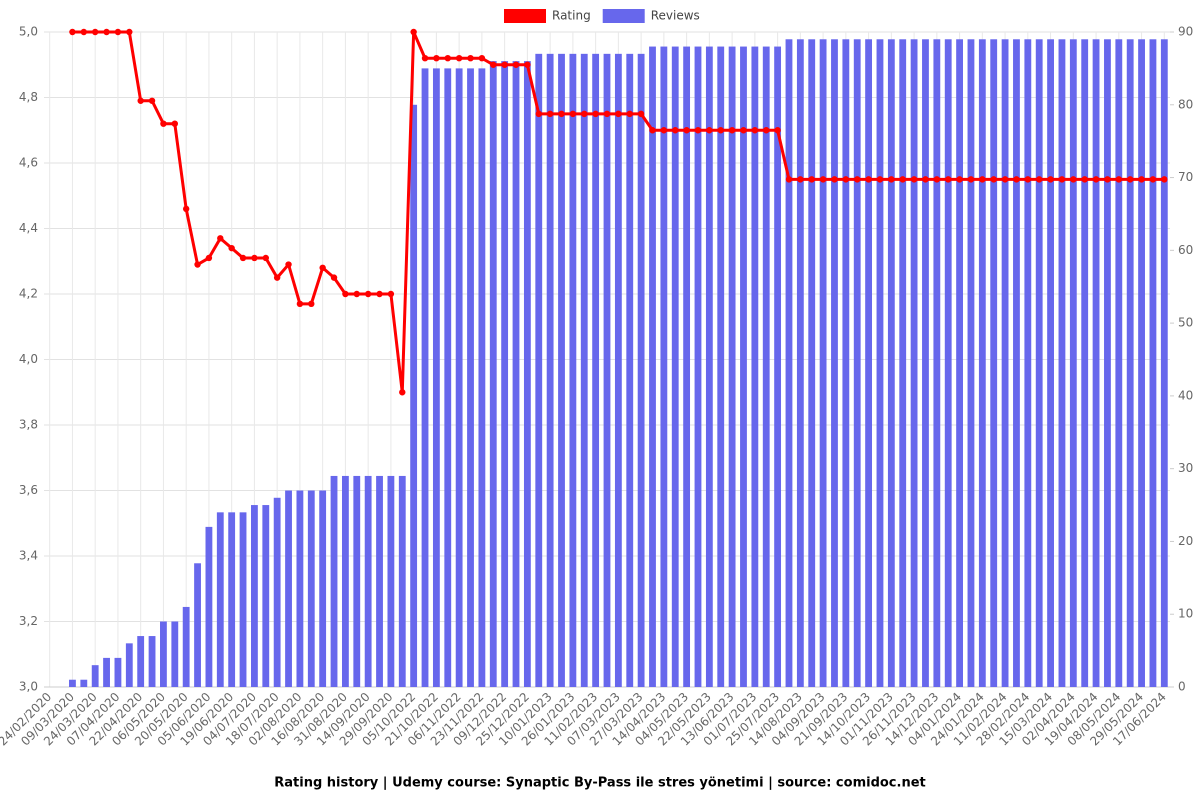 The height and width of the screenshot is (800, 1200). Describe the element at coordinates (1185, 541) in the screenshot. I see `y2-tick-label: 20` at that location.